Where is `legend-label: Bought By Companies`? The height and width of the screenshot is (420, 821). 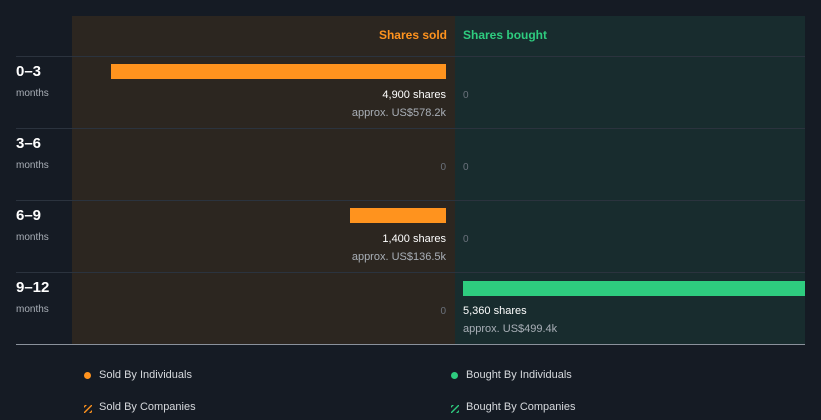 legend-label: Bought By Companies is located at coordinates (521, 407).